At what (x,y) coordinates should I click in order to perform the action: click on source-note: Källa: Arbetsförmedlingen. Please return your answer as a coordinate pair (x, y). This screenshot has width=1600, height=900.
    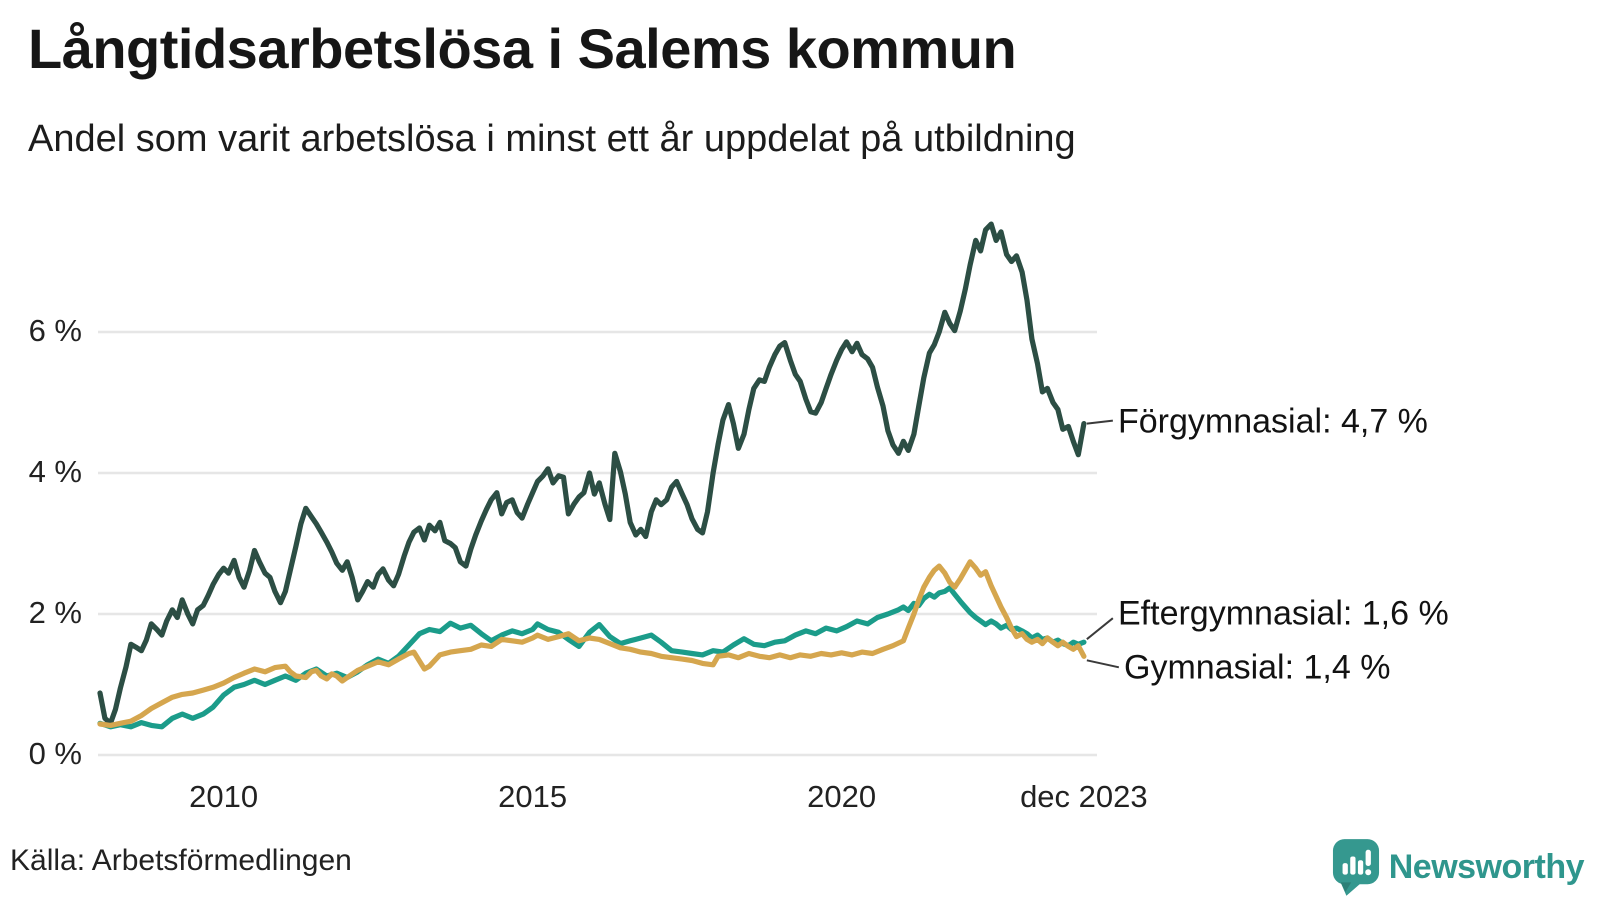
    Looking at the image, I should click on (181, 860).